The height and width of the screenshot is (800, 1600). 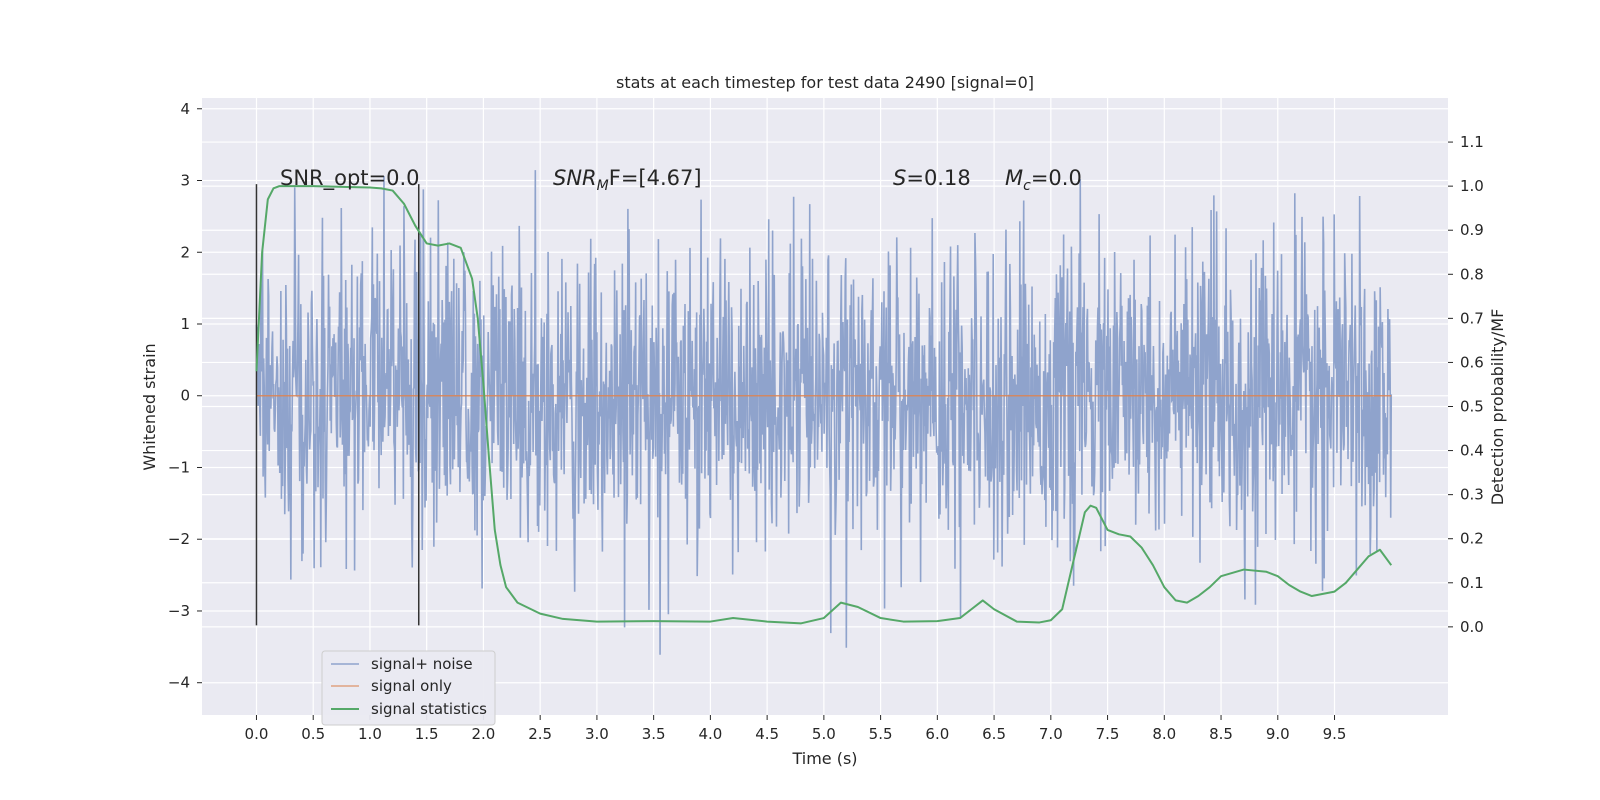 I want to click on y-right-tick-label-0: 0.0, so click(x=1472, y=627).